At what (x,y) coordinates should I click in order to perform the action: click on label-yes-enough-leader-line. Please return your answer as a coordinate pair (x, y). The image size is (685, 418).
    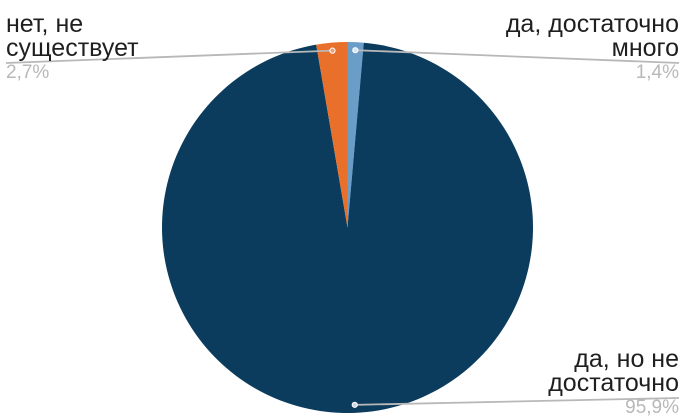
    Looking at the image, I should click on (517, 56).